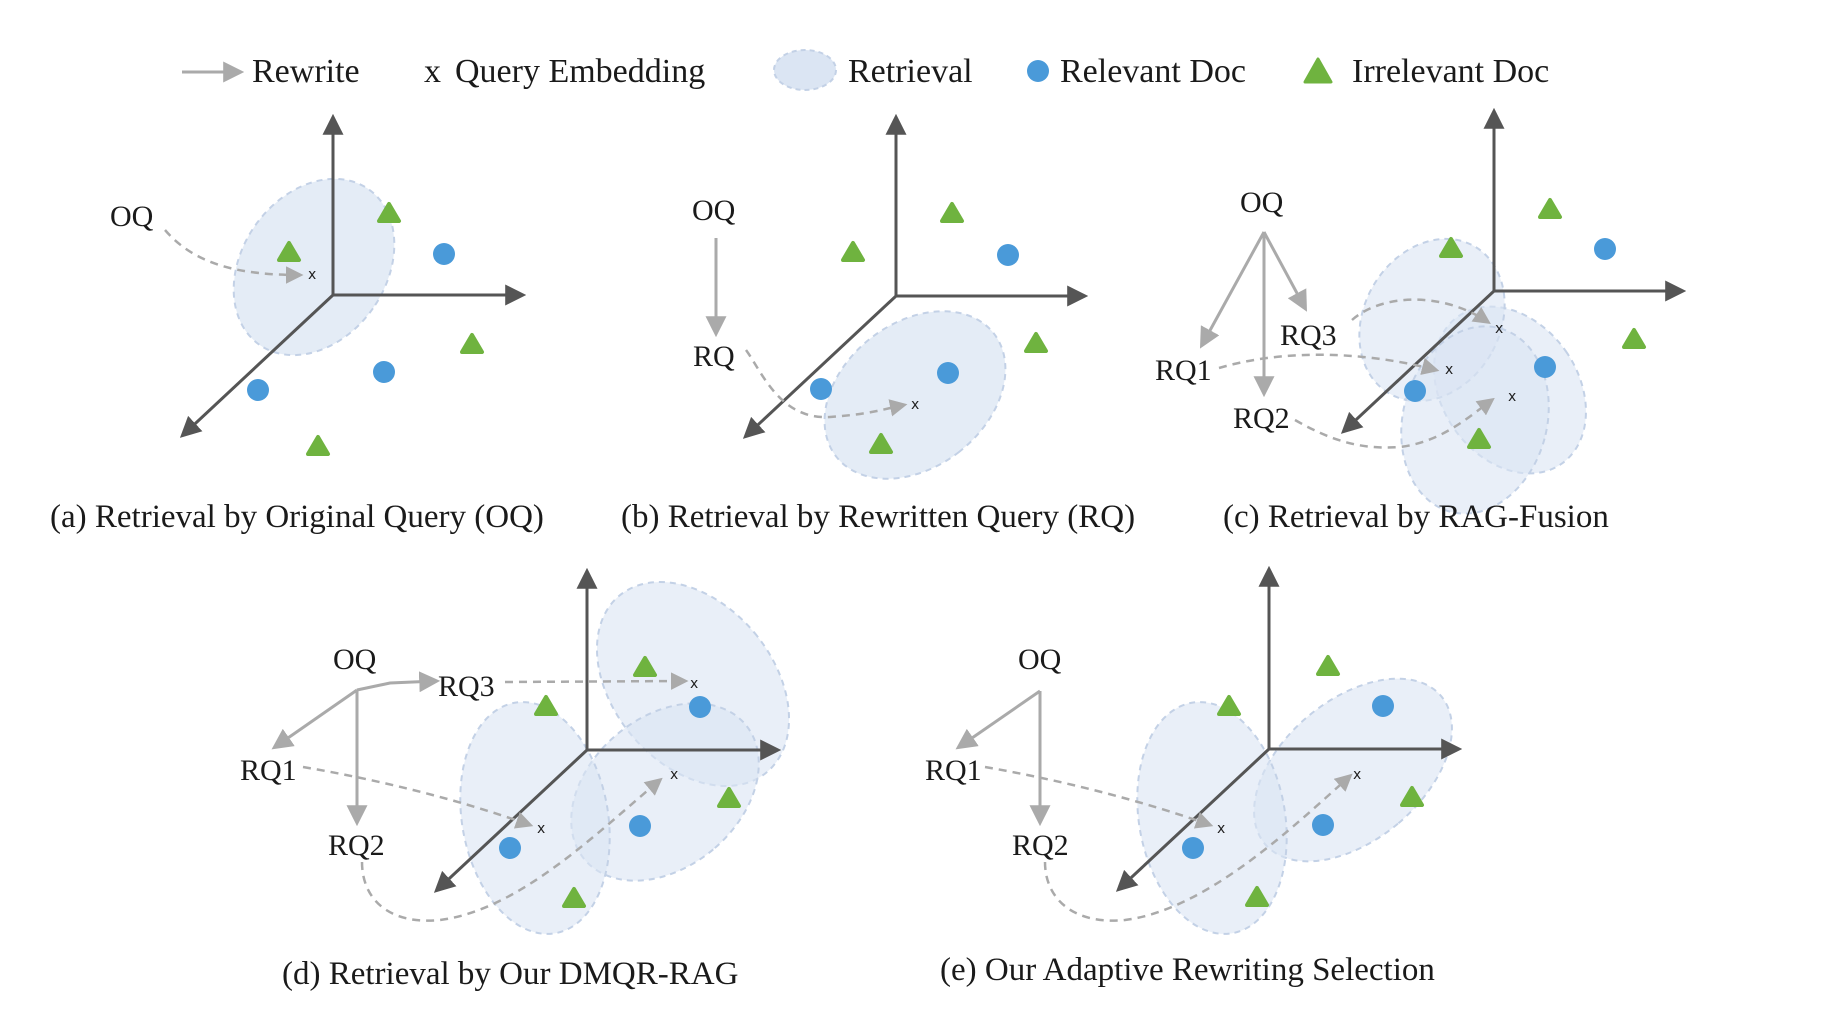  I want to click on panel-a-caption: (a) Retrieval by Original Query (OQ), so click(297, 517).